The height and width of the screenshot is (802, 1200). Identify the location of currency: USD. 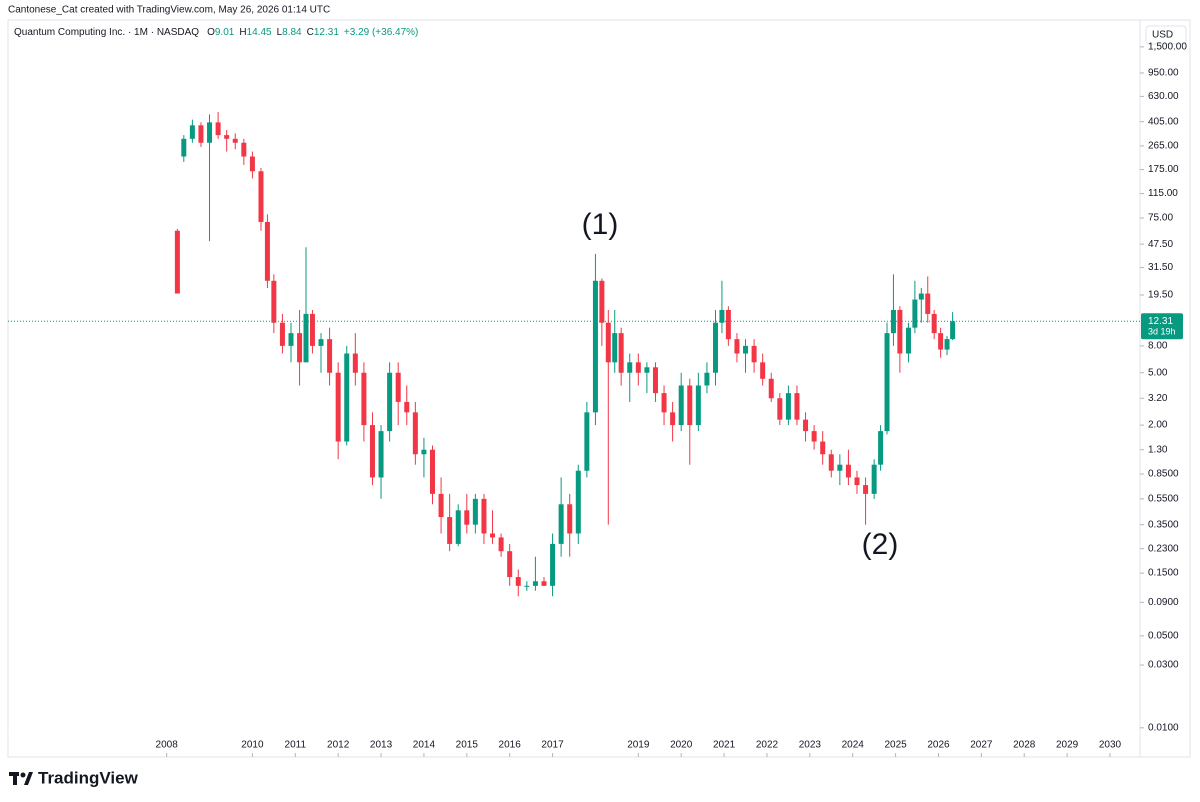
(1162, 35).